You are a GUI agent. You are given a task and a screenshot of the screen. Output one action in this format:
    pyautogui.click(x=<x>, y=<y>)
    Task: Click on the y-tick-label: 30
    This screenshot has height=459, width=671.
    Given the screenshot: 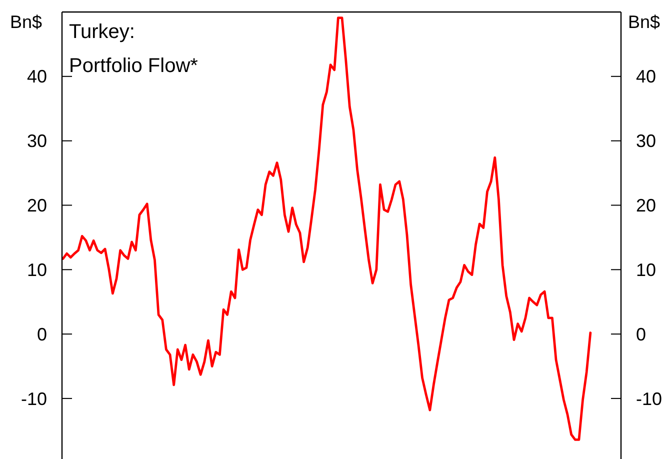 What is the action you would take?
    pyautogui.click(x=36, y=141)
    